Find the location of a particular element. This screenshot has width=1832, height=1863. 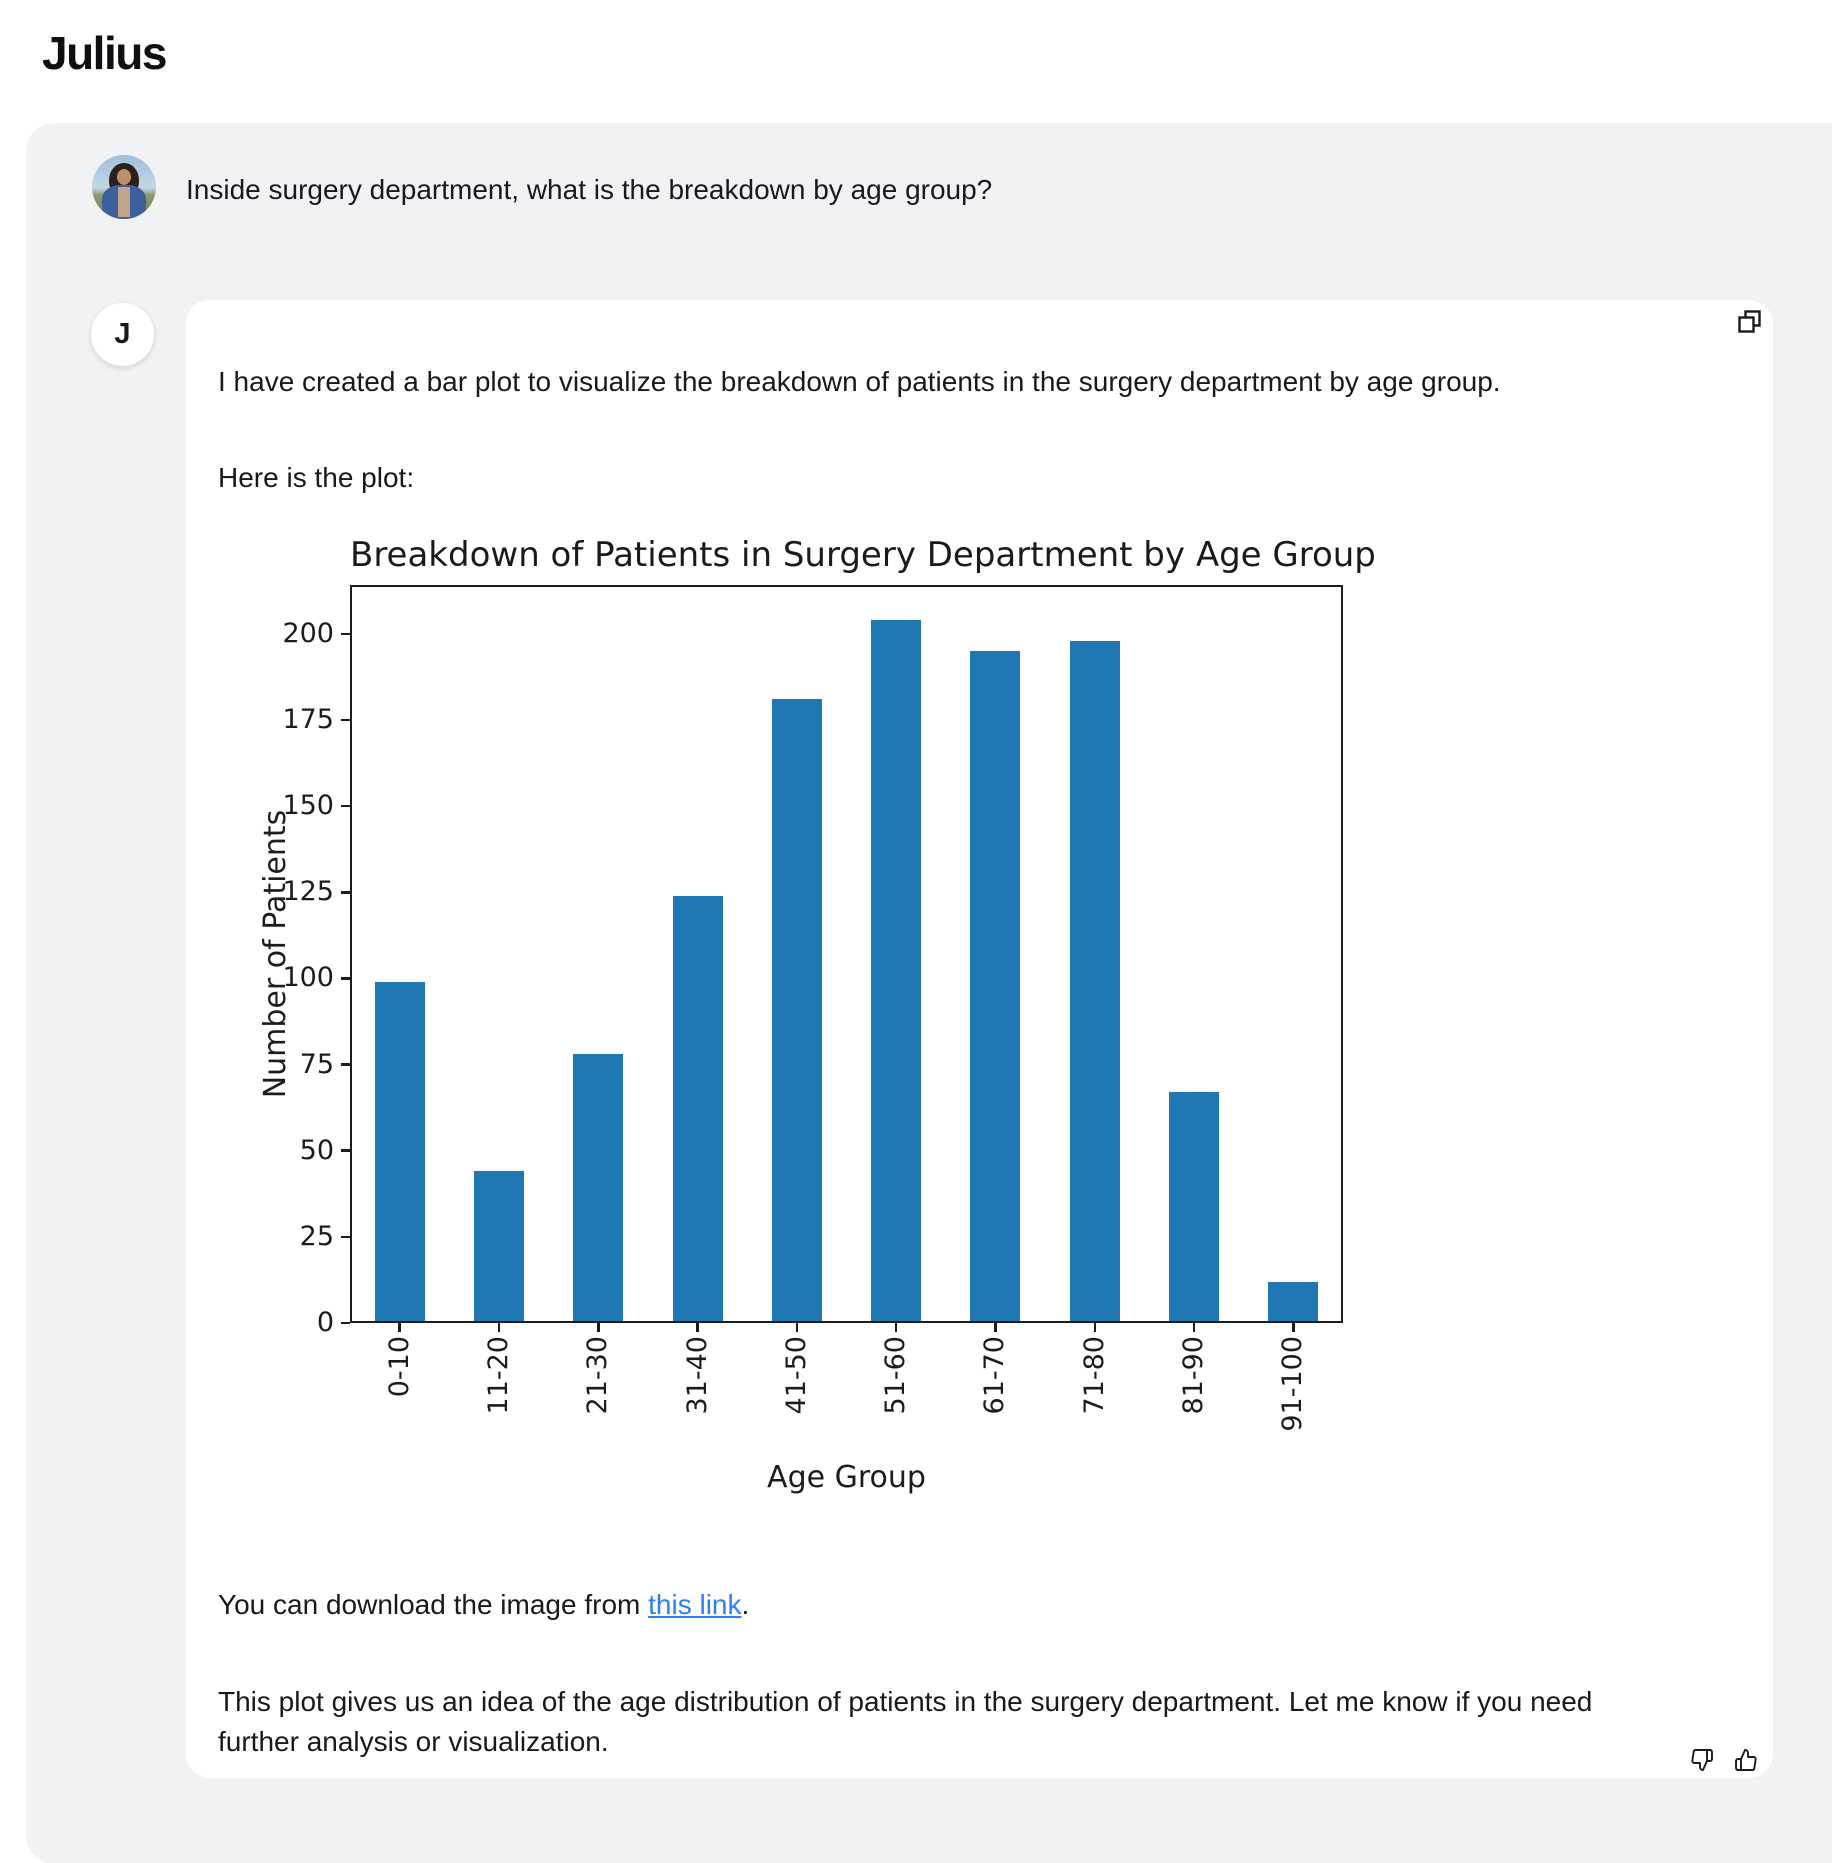

download-suffix: . is located at coordinates (745, 1604).